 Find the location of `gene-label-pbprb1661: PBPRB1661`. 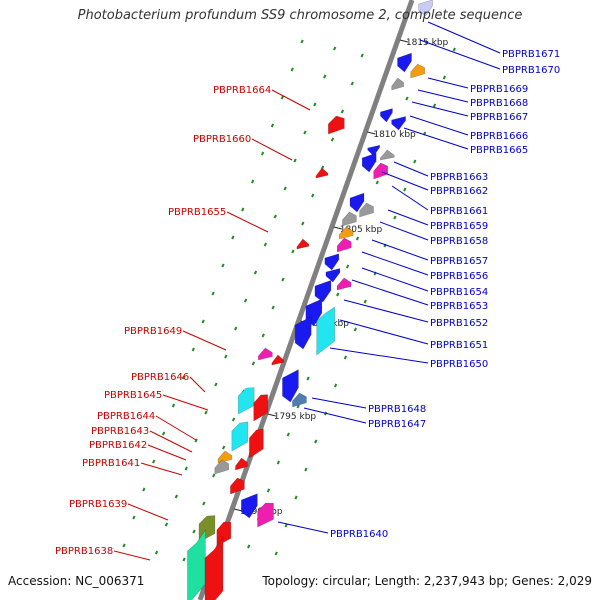

gene-label-pbprb1661: PBPRB1661 is located at coordinates (459, 211).